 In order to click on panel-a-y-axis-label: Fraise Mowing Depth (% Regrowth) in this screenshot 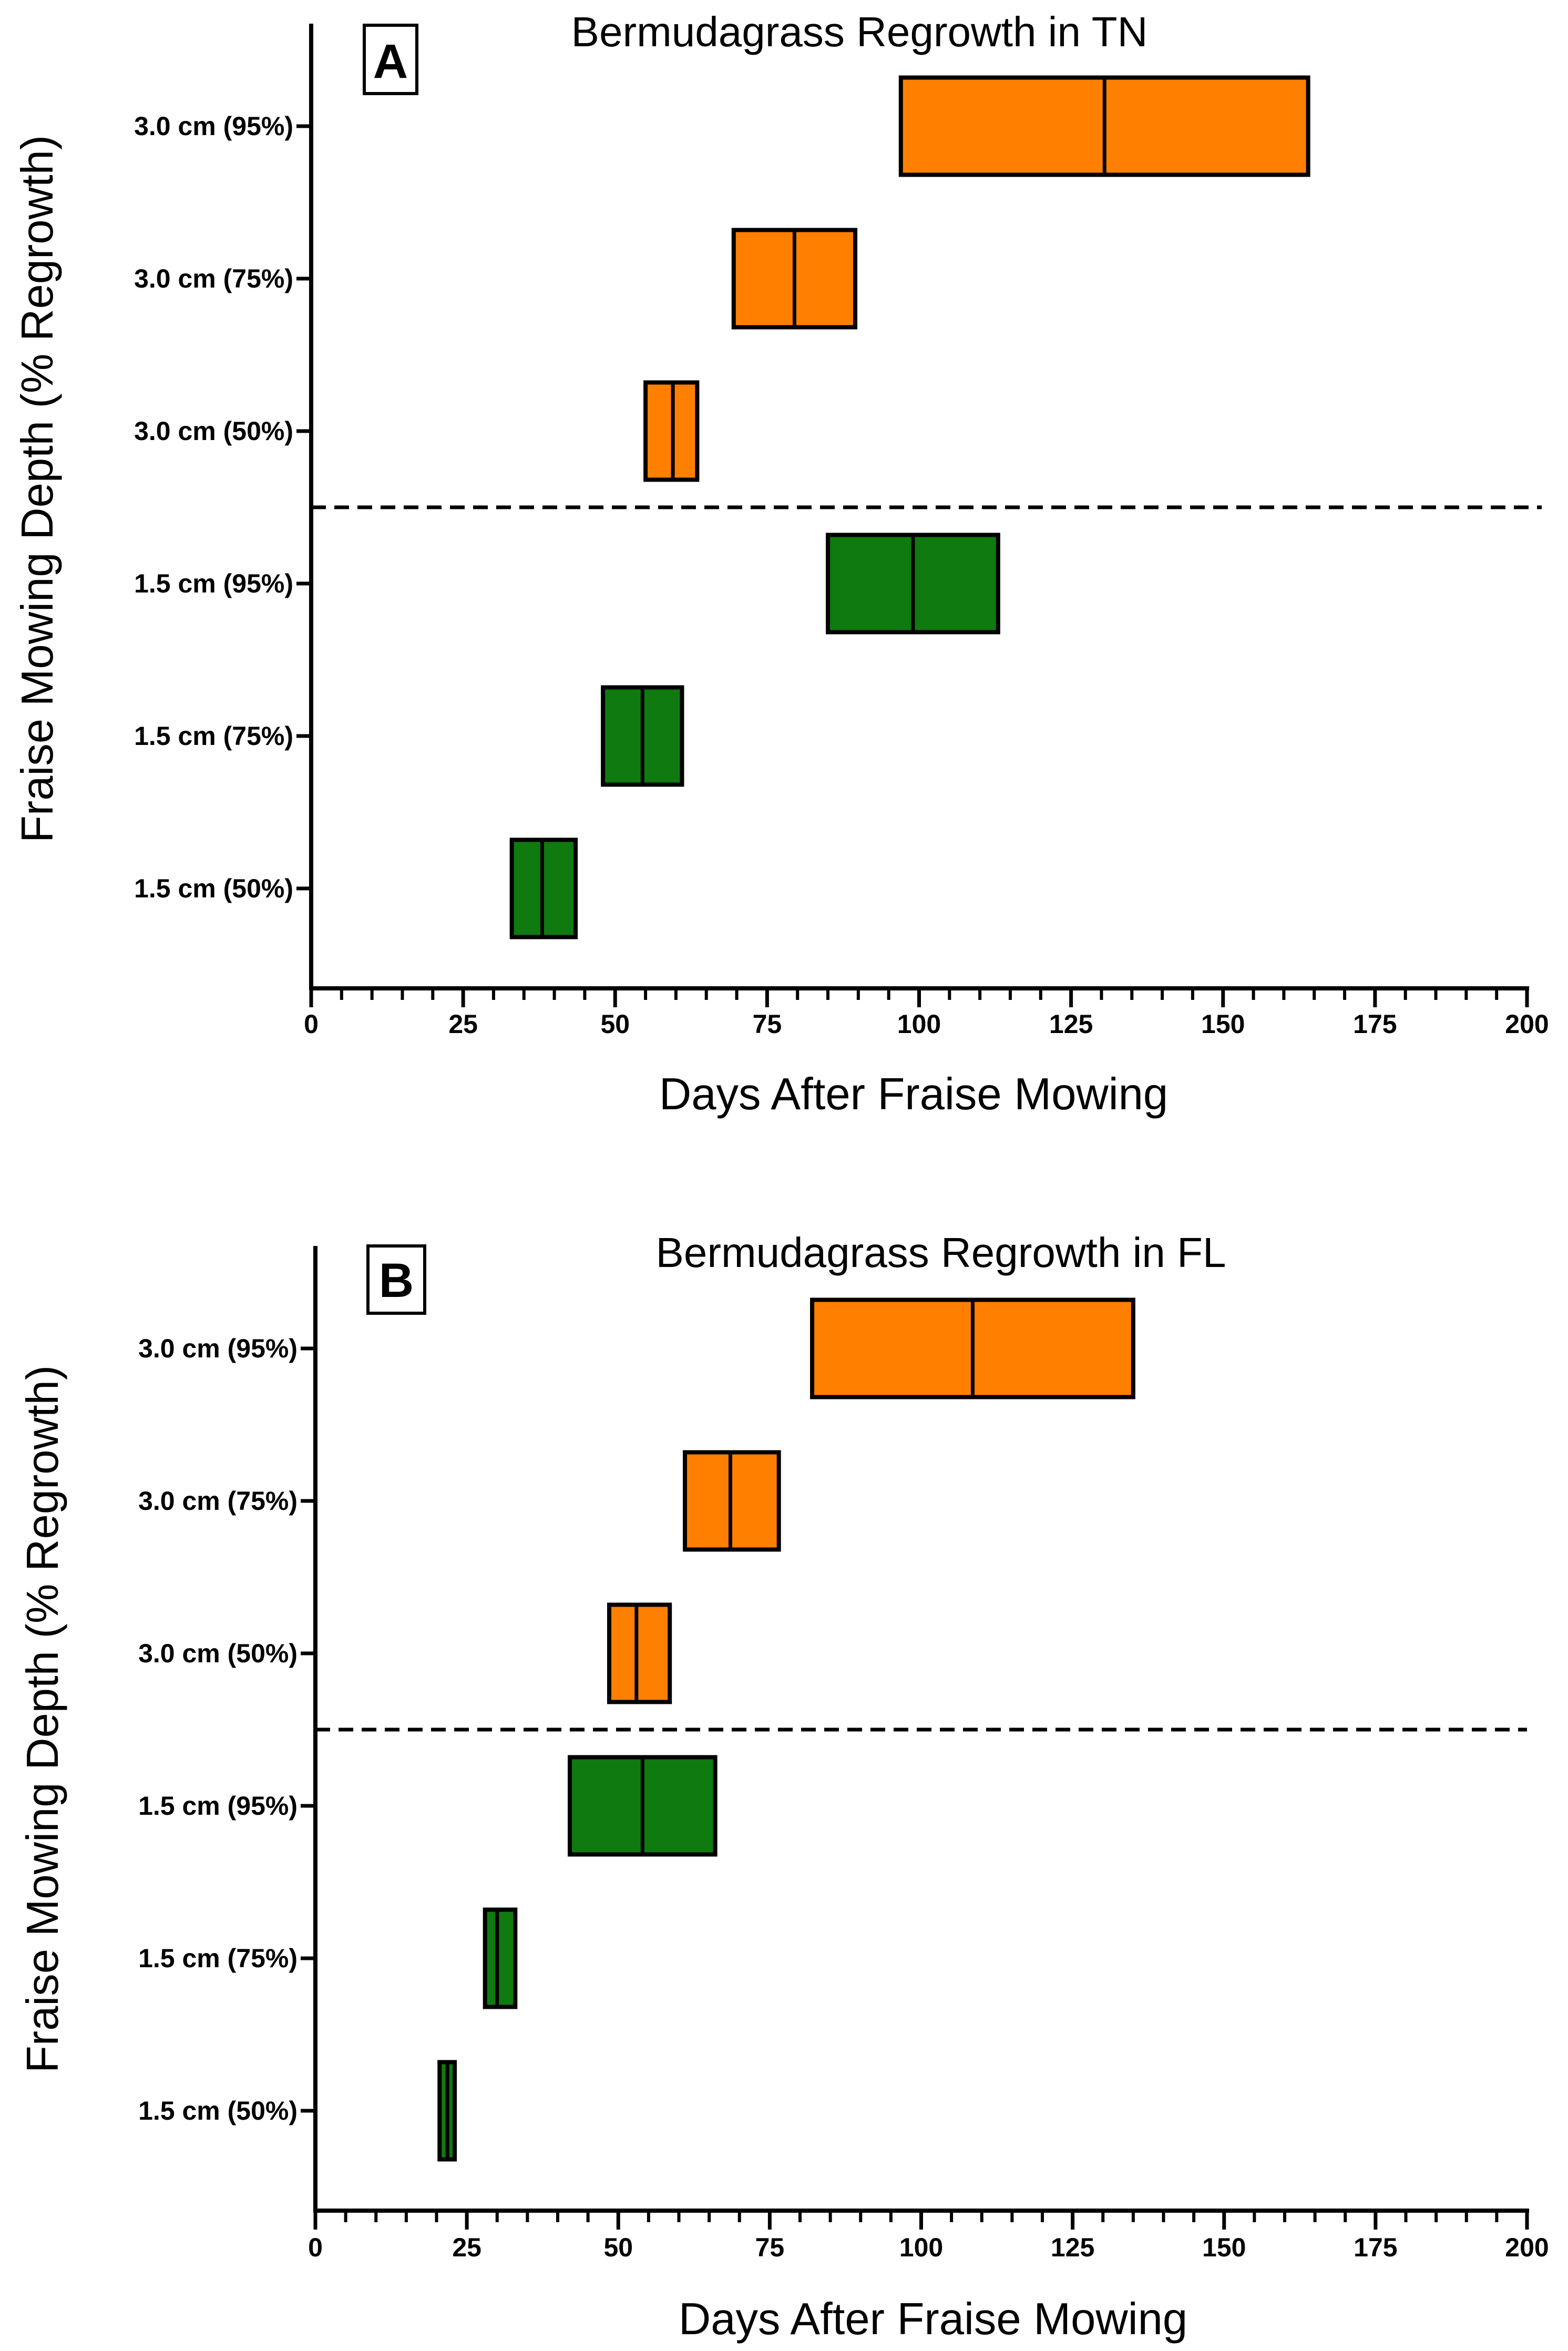, I will do `click(38, 489)`.